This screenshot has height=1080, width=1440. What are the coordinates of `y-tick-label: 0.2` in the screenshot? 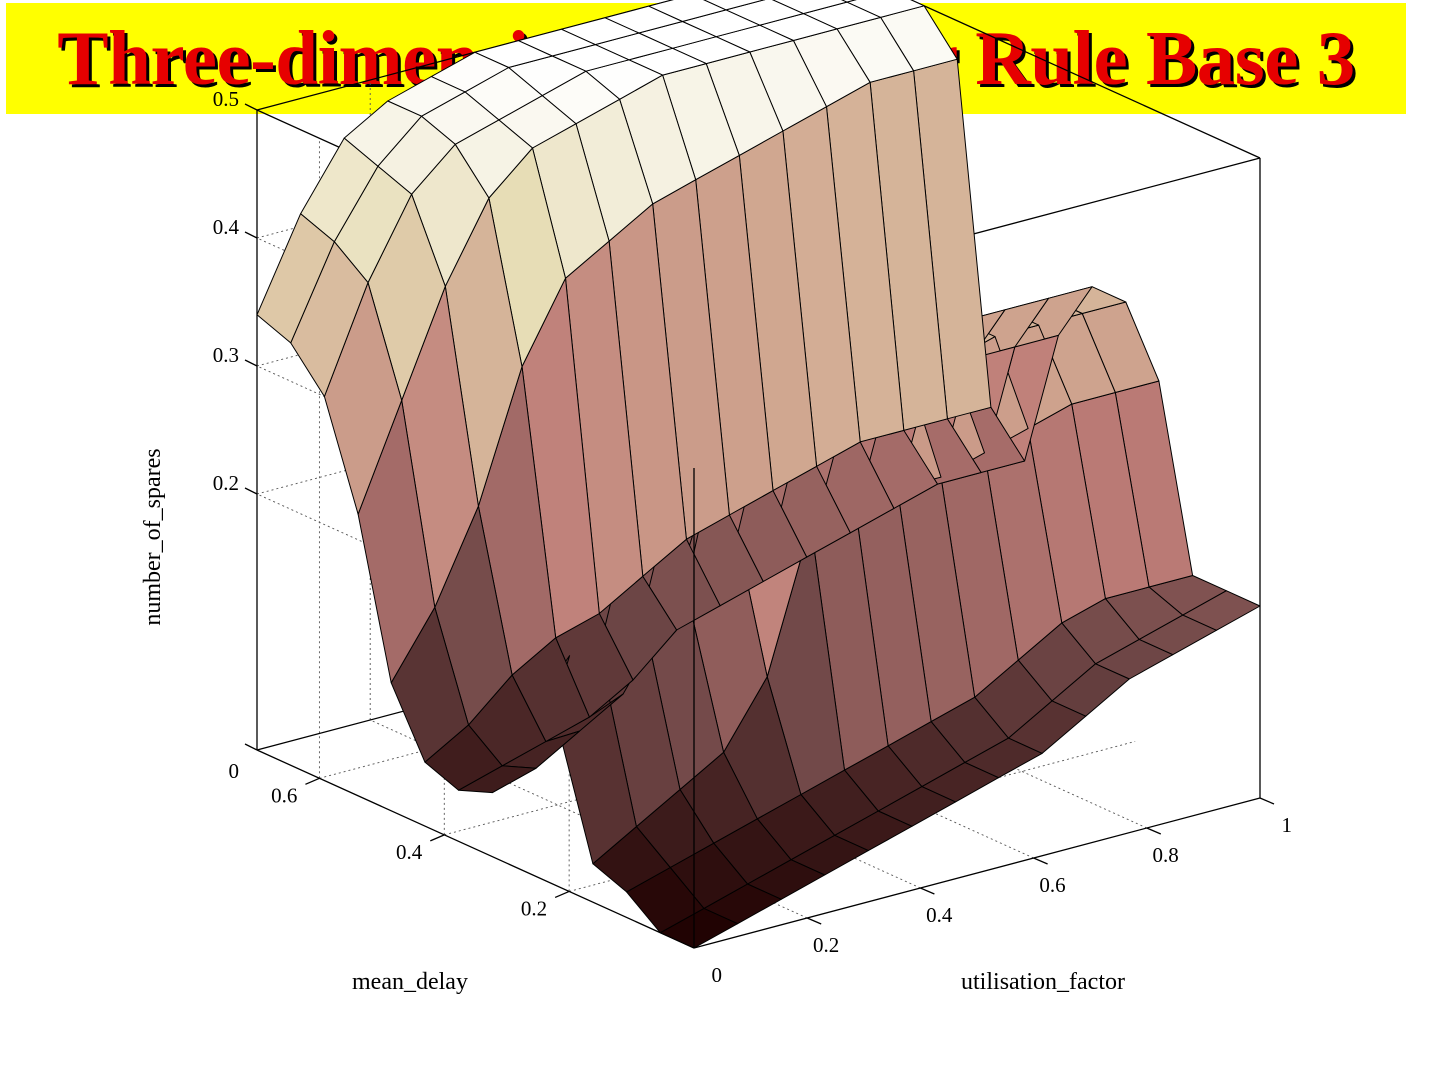 It's located at (534, 908).